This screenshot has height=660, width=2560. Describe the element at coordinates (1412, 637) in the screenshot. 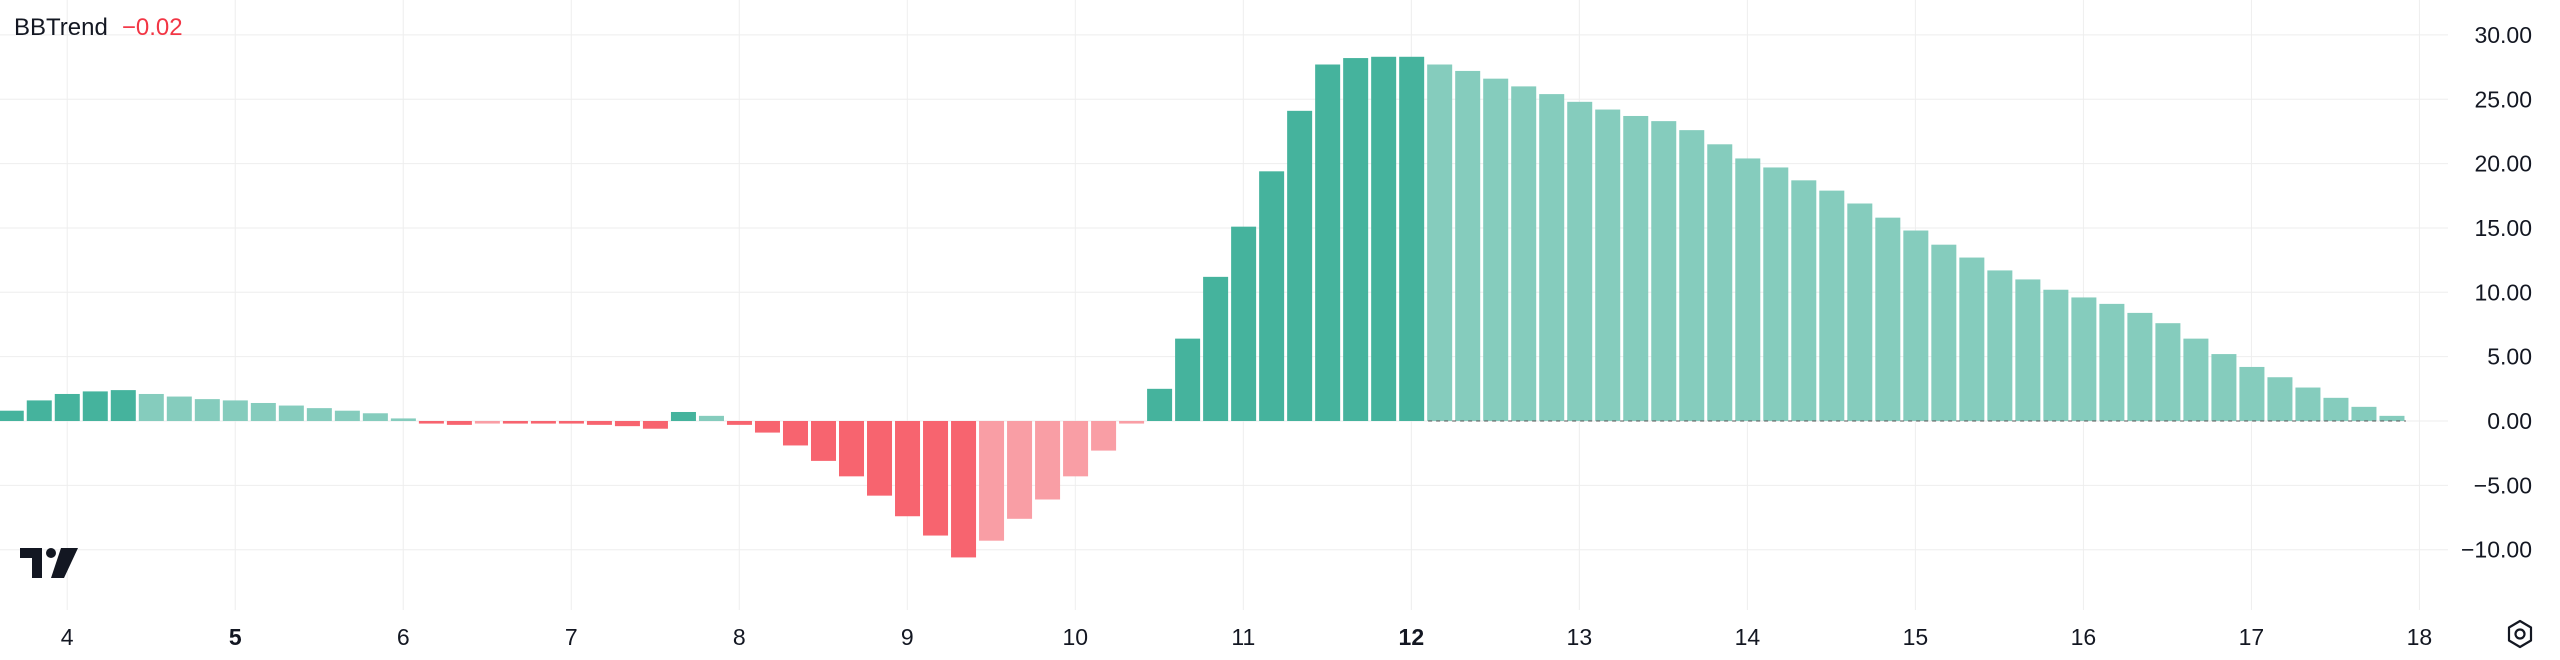

I see `x-tick-label: 12` at that location.